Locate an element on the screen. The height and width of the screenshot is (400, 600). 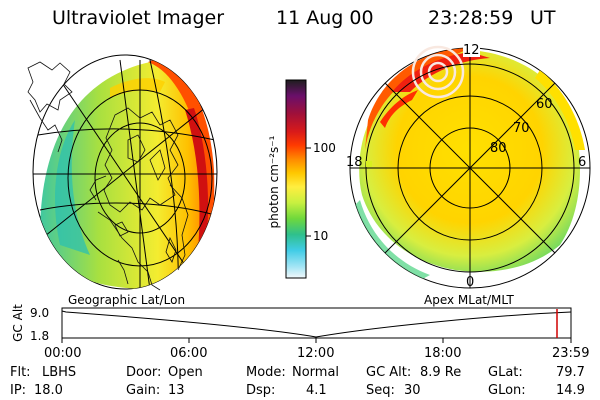
dsp-label: Dsp: is located at coordinates (261, 390).